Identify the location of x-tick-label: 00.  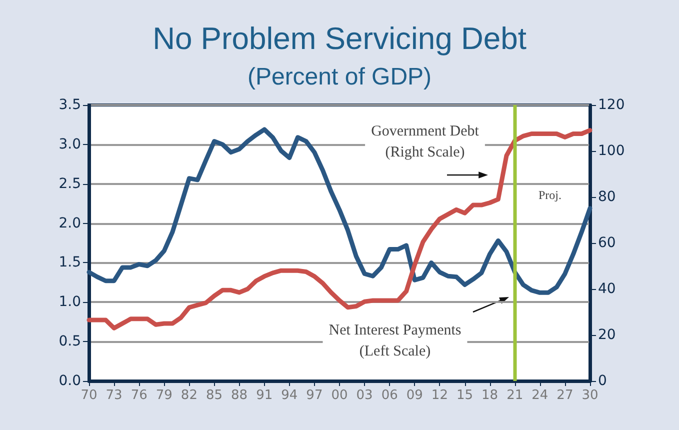
(339, 395).